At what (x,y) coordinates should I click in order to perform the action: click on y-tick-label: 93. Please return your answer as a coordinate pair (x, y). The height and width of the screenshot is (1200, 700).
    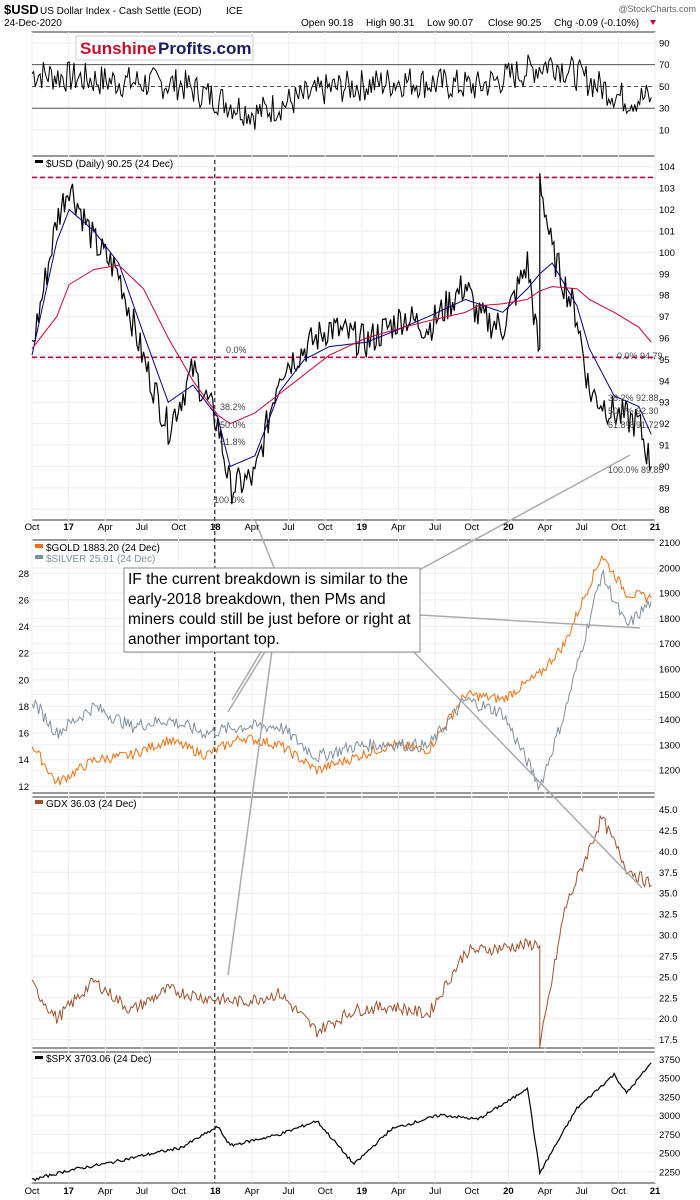
    Looking at the image, I should click on (664, 403).